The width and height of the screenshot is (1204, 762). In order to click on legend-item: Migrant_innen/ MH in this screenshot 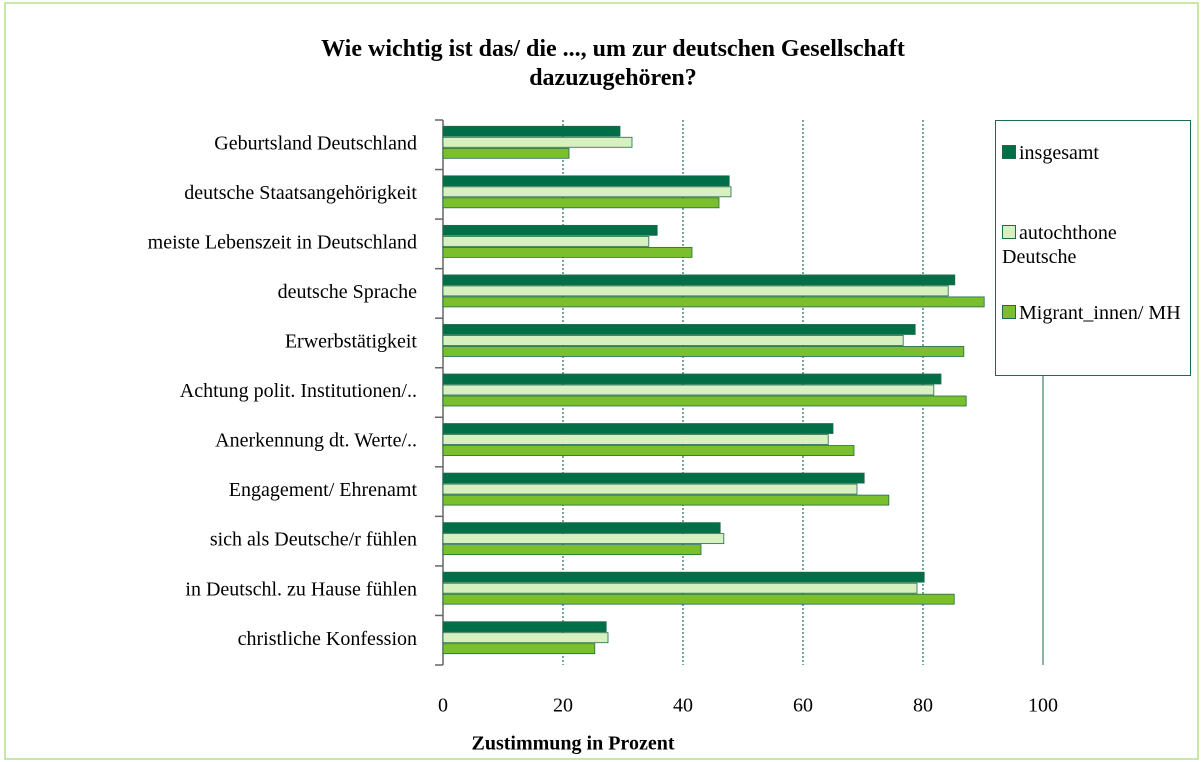, I will do `click(1092, 313)`.